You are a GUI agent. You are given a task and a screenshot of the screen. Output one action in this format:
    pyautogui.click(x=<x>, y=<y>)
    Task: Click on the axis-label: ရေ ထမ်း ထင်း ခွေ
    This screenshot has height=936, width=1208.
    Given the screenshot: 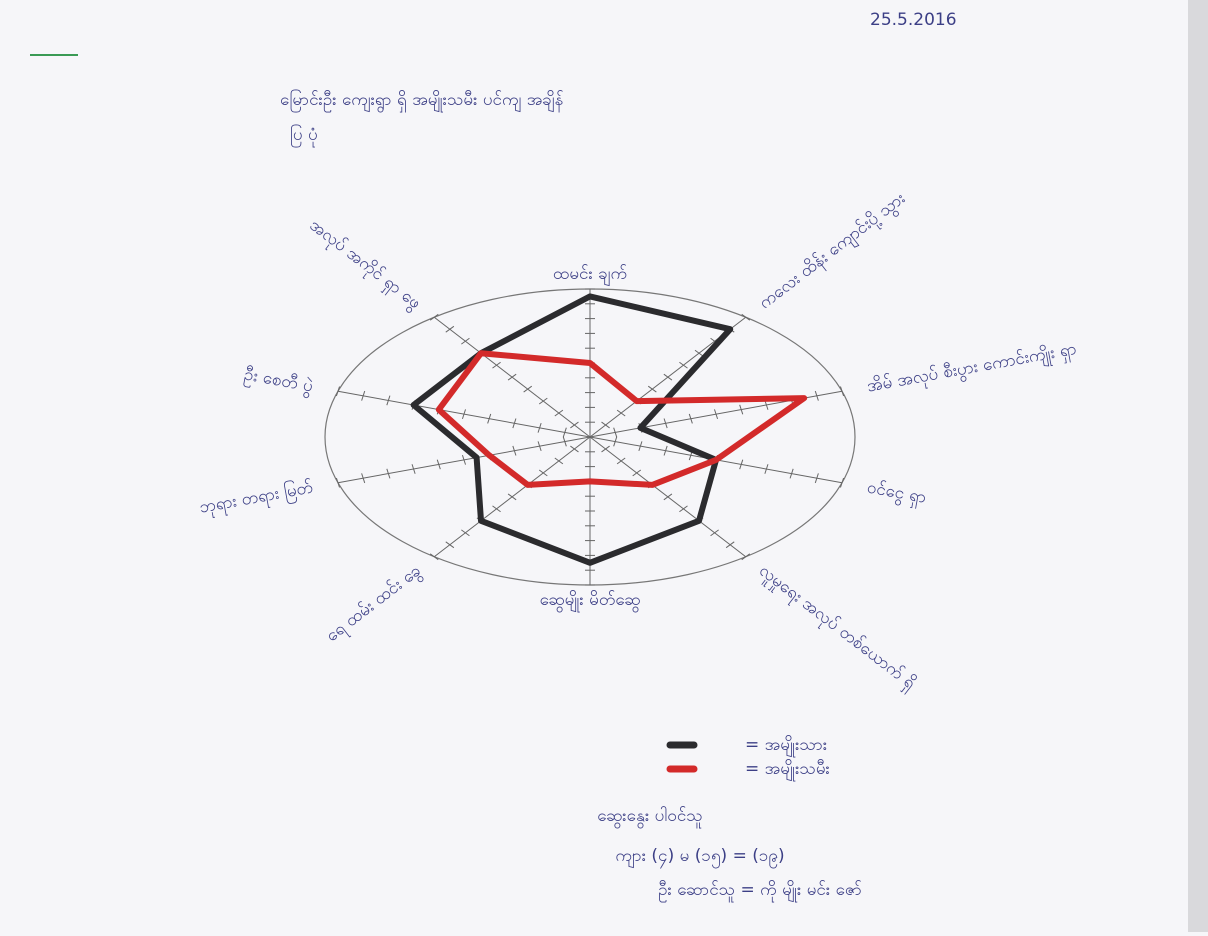 What is the action you would take?
    pyautogui.click(x=374, y=605)
    